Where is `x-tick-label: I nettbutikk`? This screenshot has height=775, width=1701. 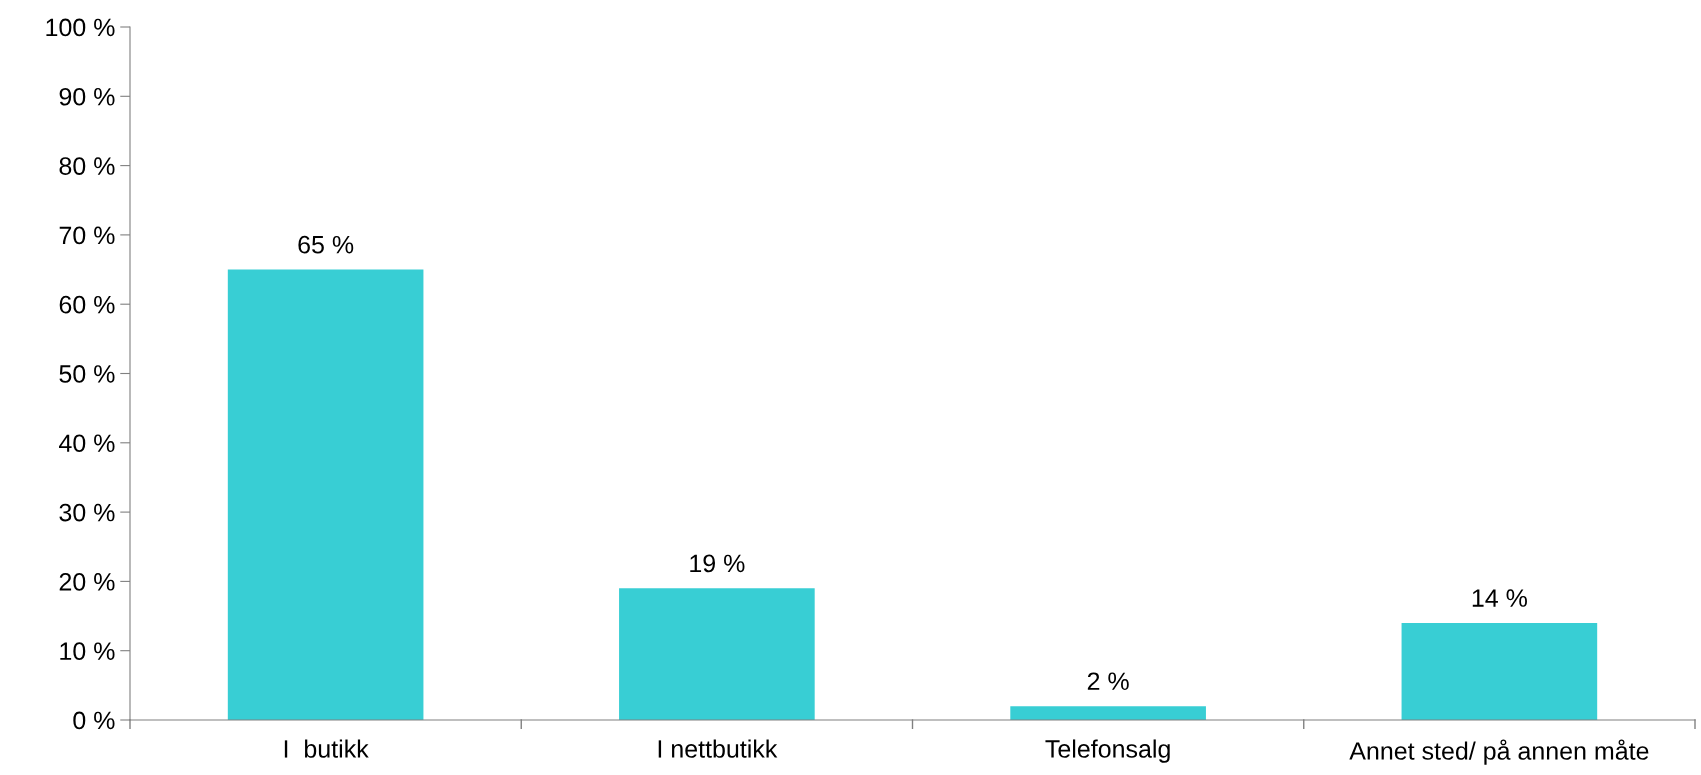
x-tick-label: I nettbutikk is located at coordinates (718, 748).